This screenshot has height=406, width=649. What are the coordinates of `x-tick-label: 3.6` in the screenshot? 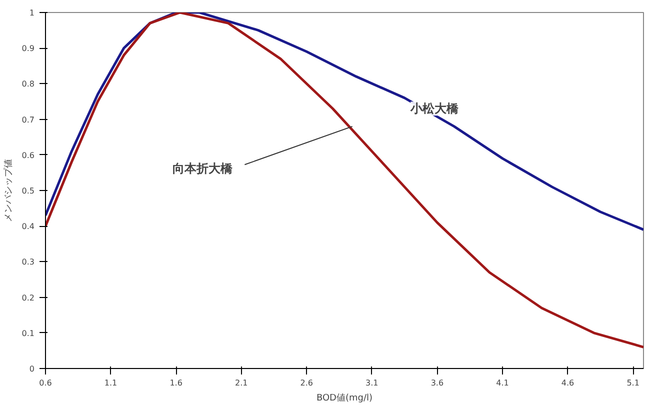 It's located at (437, 383).